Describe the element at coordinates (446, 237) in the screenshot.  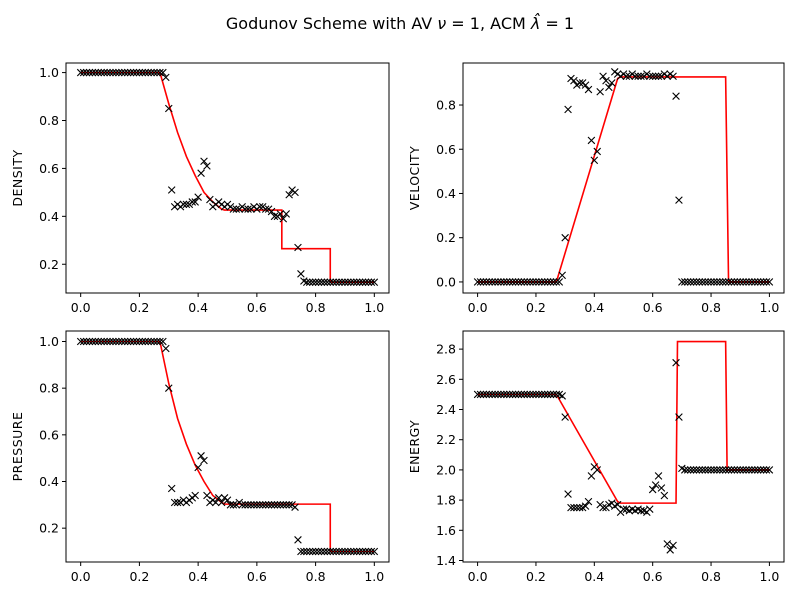
I see `y-tick-label: 0.2` at that location.